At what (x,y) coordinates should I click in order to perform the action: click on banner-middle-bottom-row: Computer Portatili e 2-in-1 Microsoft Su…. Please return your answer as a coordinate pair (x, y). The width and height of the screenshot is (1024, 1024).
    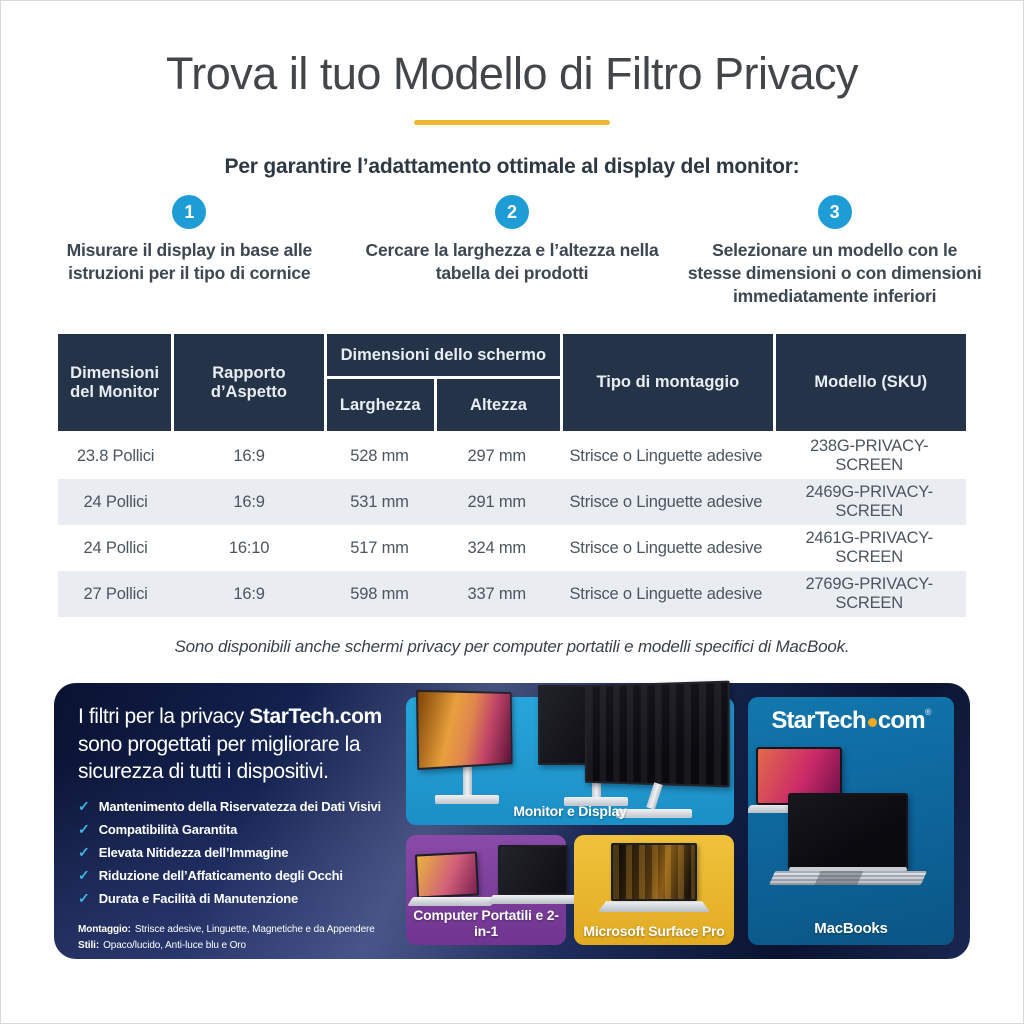
    Looking at the image, I should click on (570, 890).